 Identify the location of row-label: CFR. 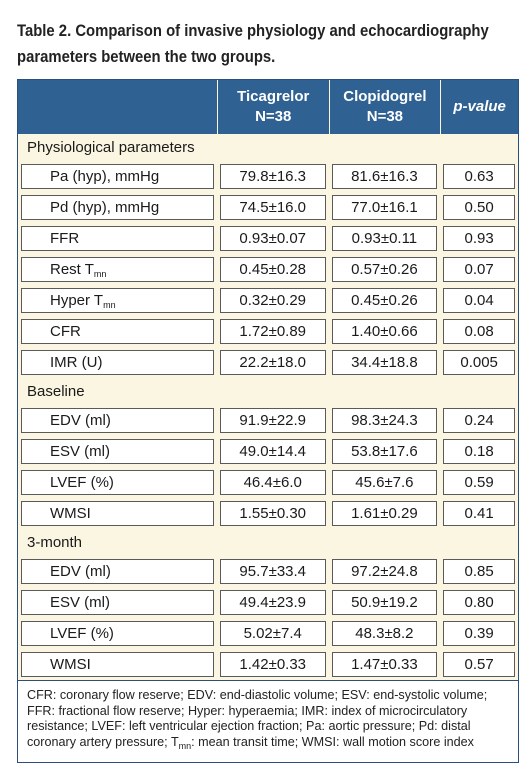
(65, 331).